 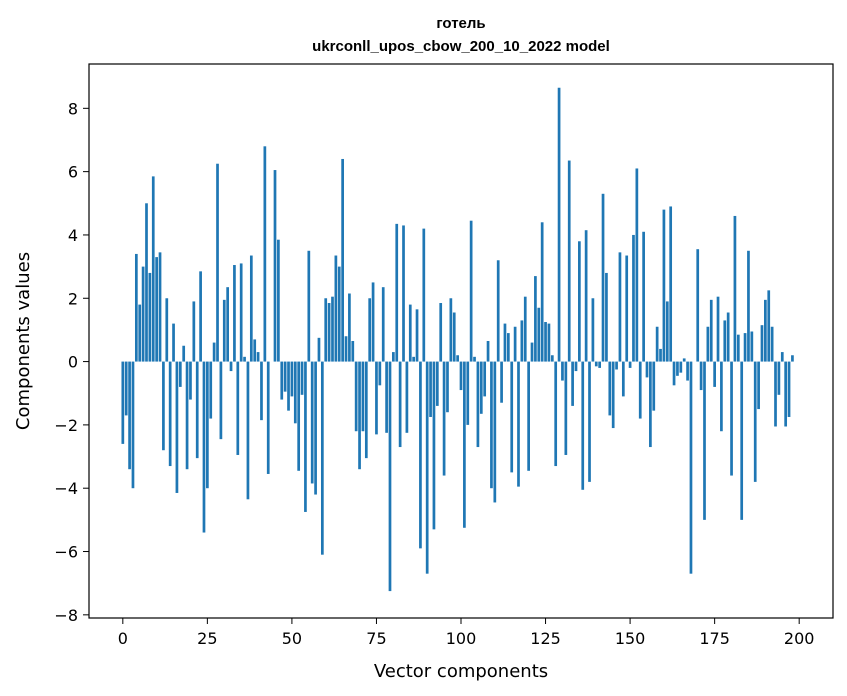 I want to click on y-tick-label: −2, so click(x=66, y=425).